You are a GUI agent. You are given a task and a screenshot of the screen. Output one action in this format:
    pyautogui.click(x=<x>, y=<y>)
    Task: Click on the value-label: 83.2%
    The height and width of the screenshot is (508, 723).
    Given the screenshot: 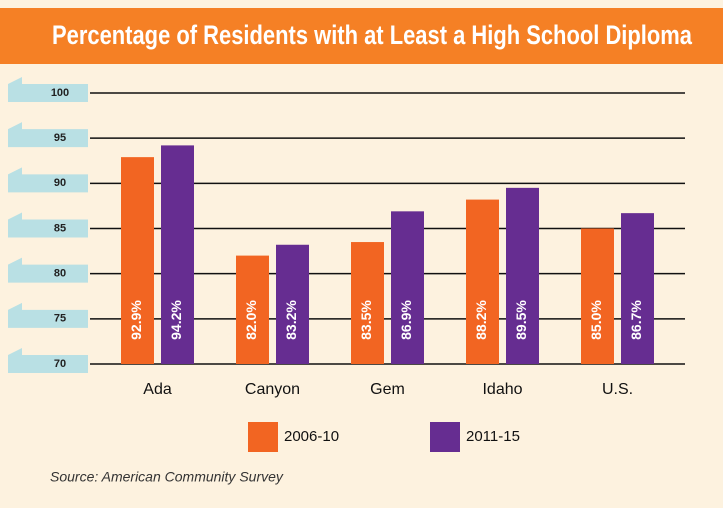 What is the action you would take?
    pyautogui.click(x=291, y=320)
    